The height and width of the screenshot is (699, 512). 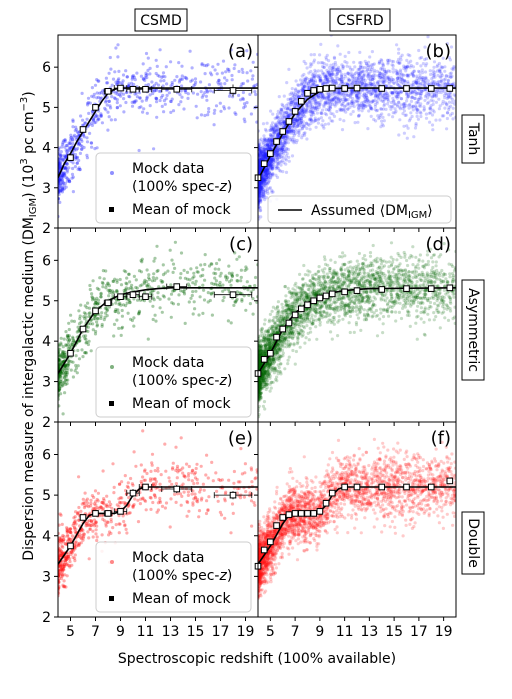 I want to click on mean-point, so click(x=357, y=88).